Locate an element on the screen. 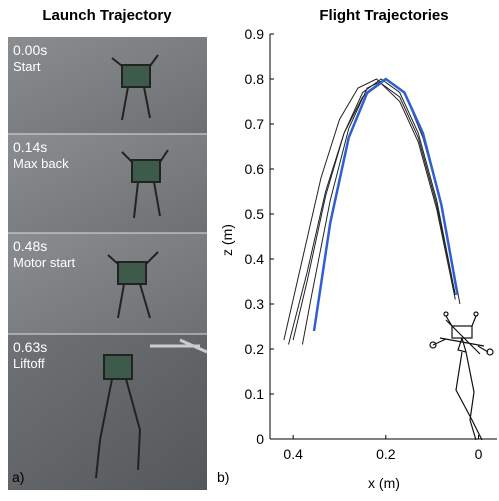 This screenshot has width=499, height=501. y-tick-label: 0.5 is located at coordinates (255, 214).